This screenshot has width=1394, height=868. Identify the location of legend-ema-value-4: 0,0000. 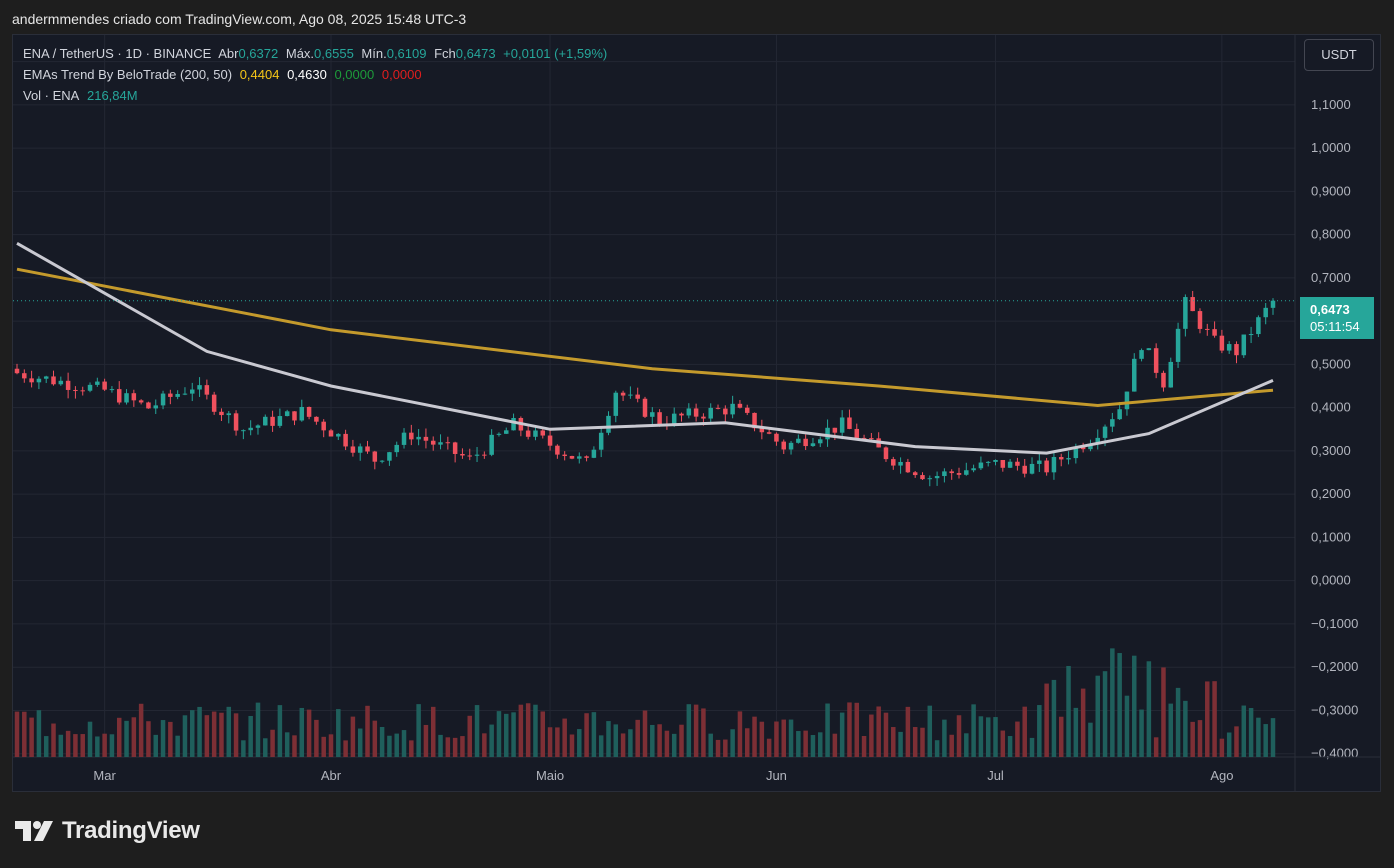
(401, 74).